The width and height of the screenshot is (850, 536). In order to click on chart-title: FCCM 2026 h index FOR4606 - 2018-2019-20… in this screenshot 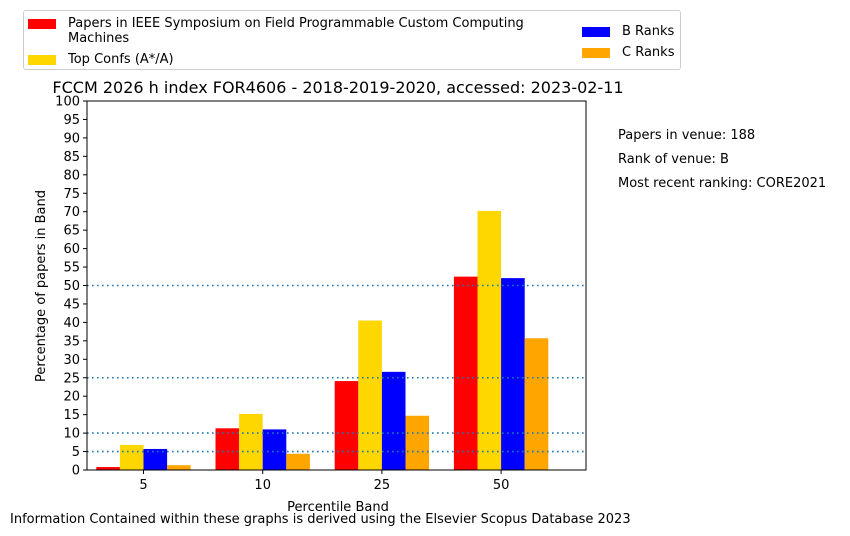, I will do `click(337, 87)`.